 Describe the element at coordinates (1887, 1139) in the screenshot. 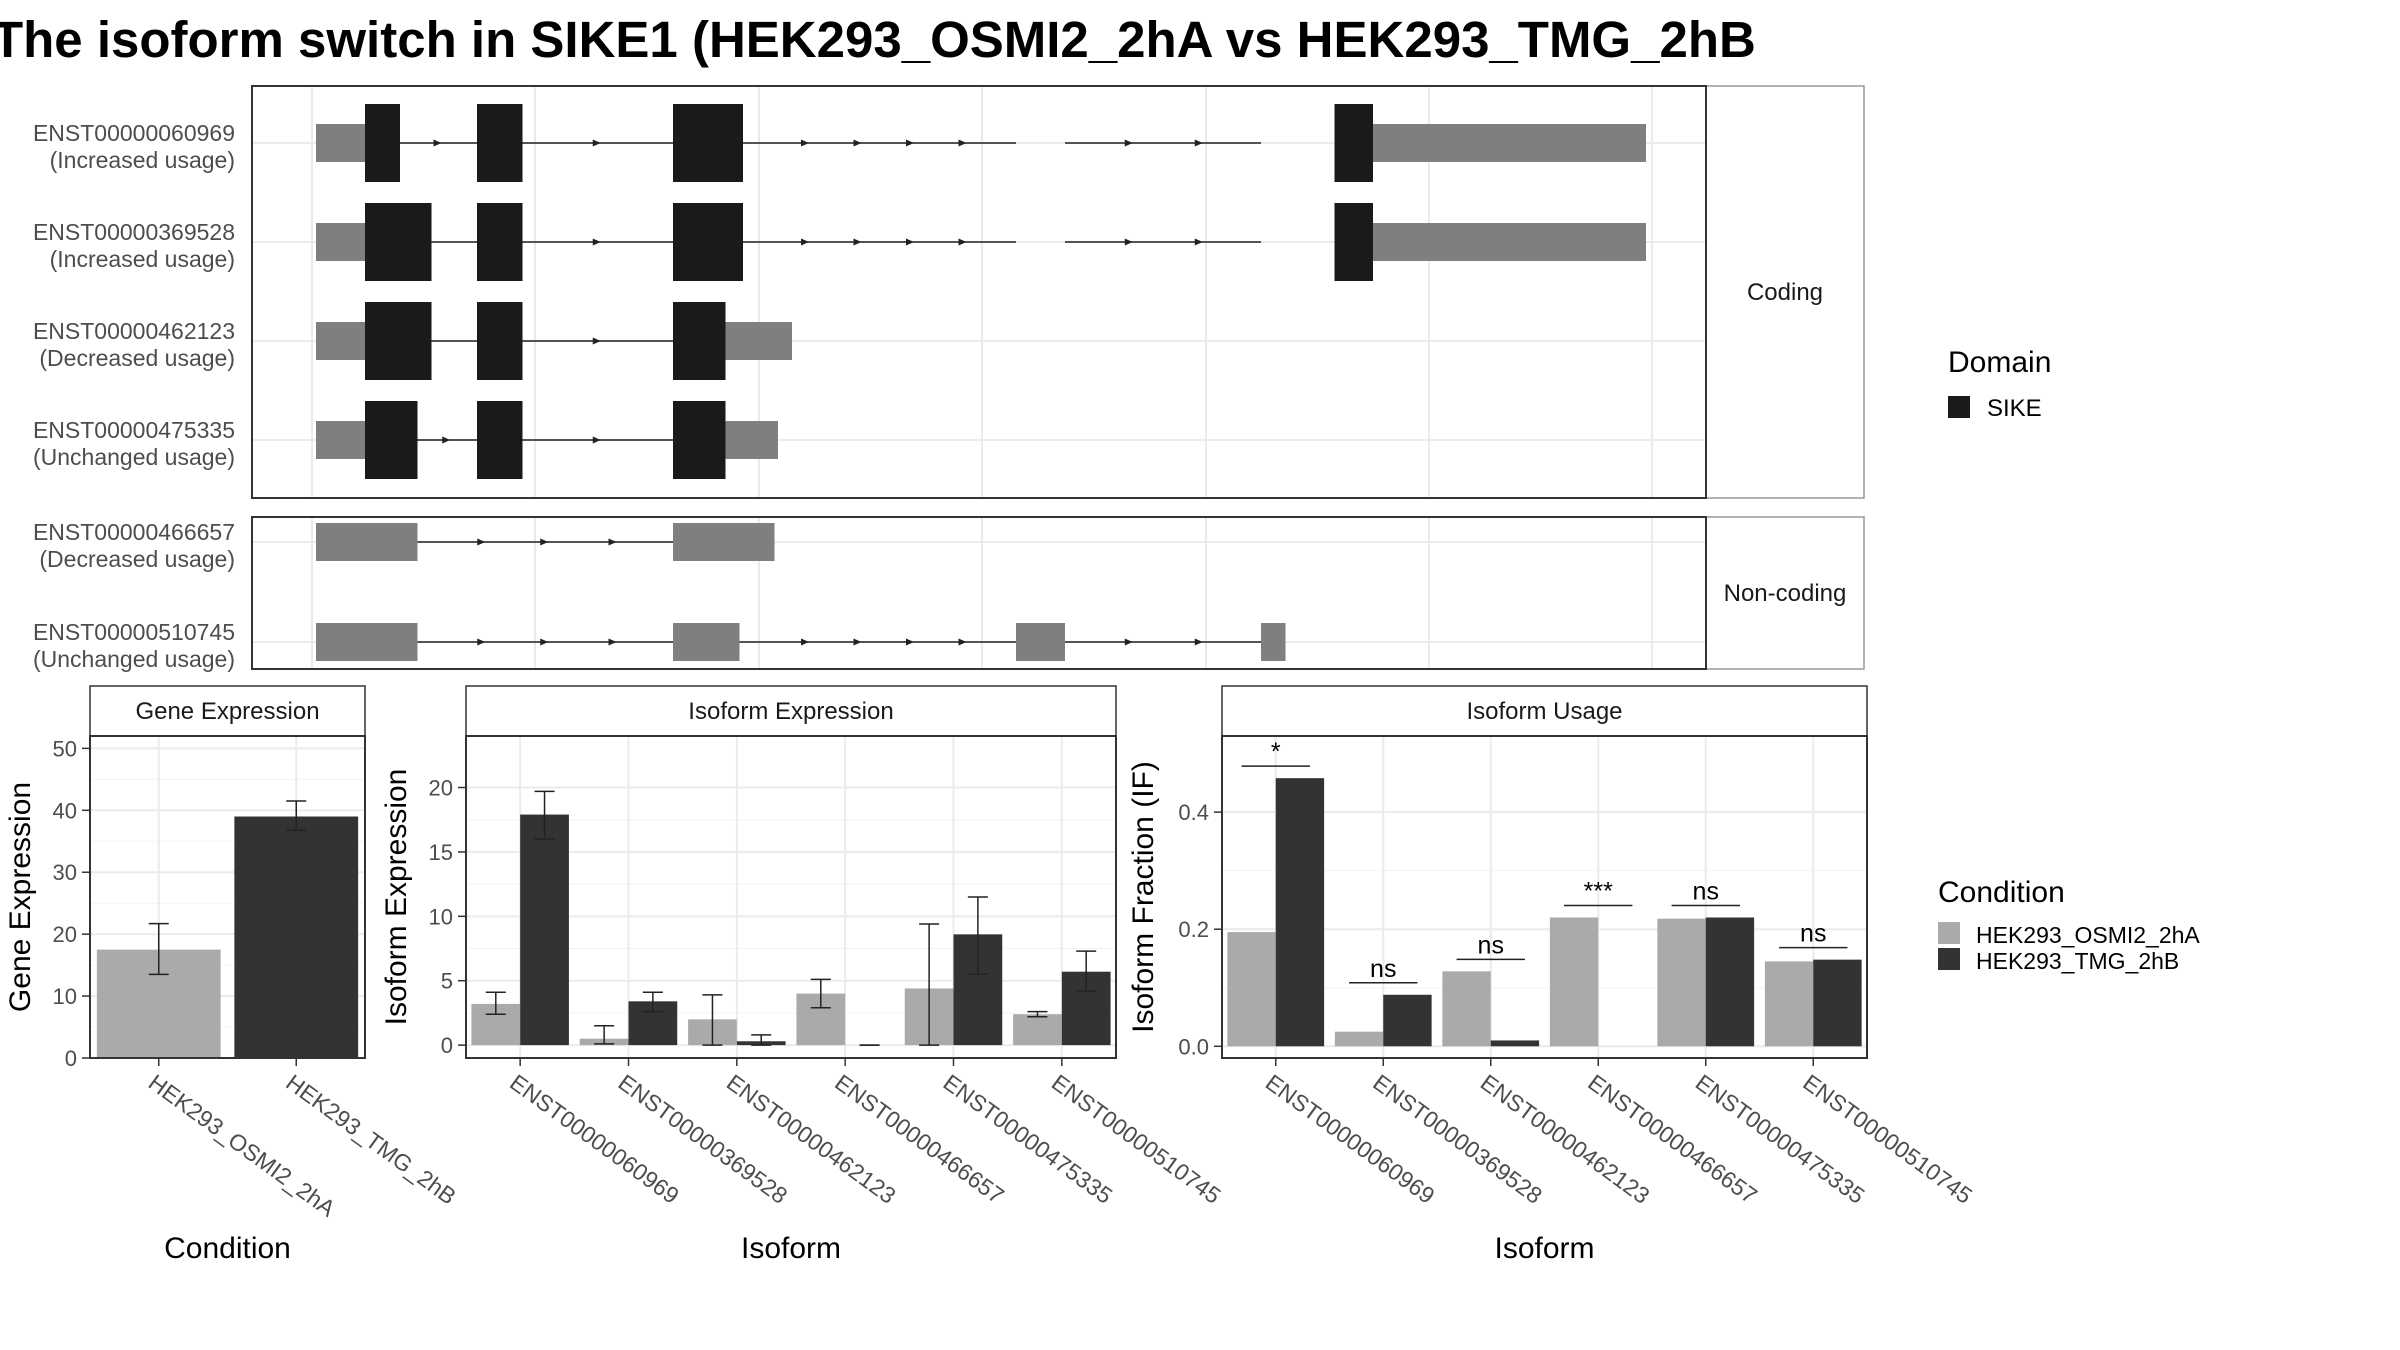

I see `x-tick-label: ENST00000510745` at that location.